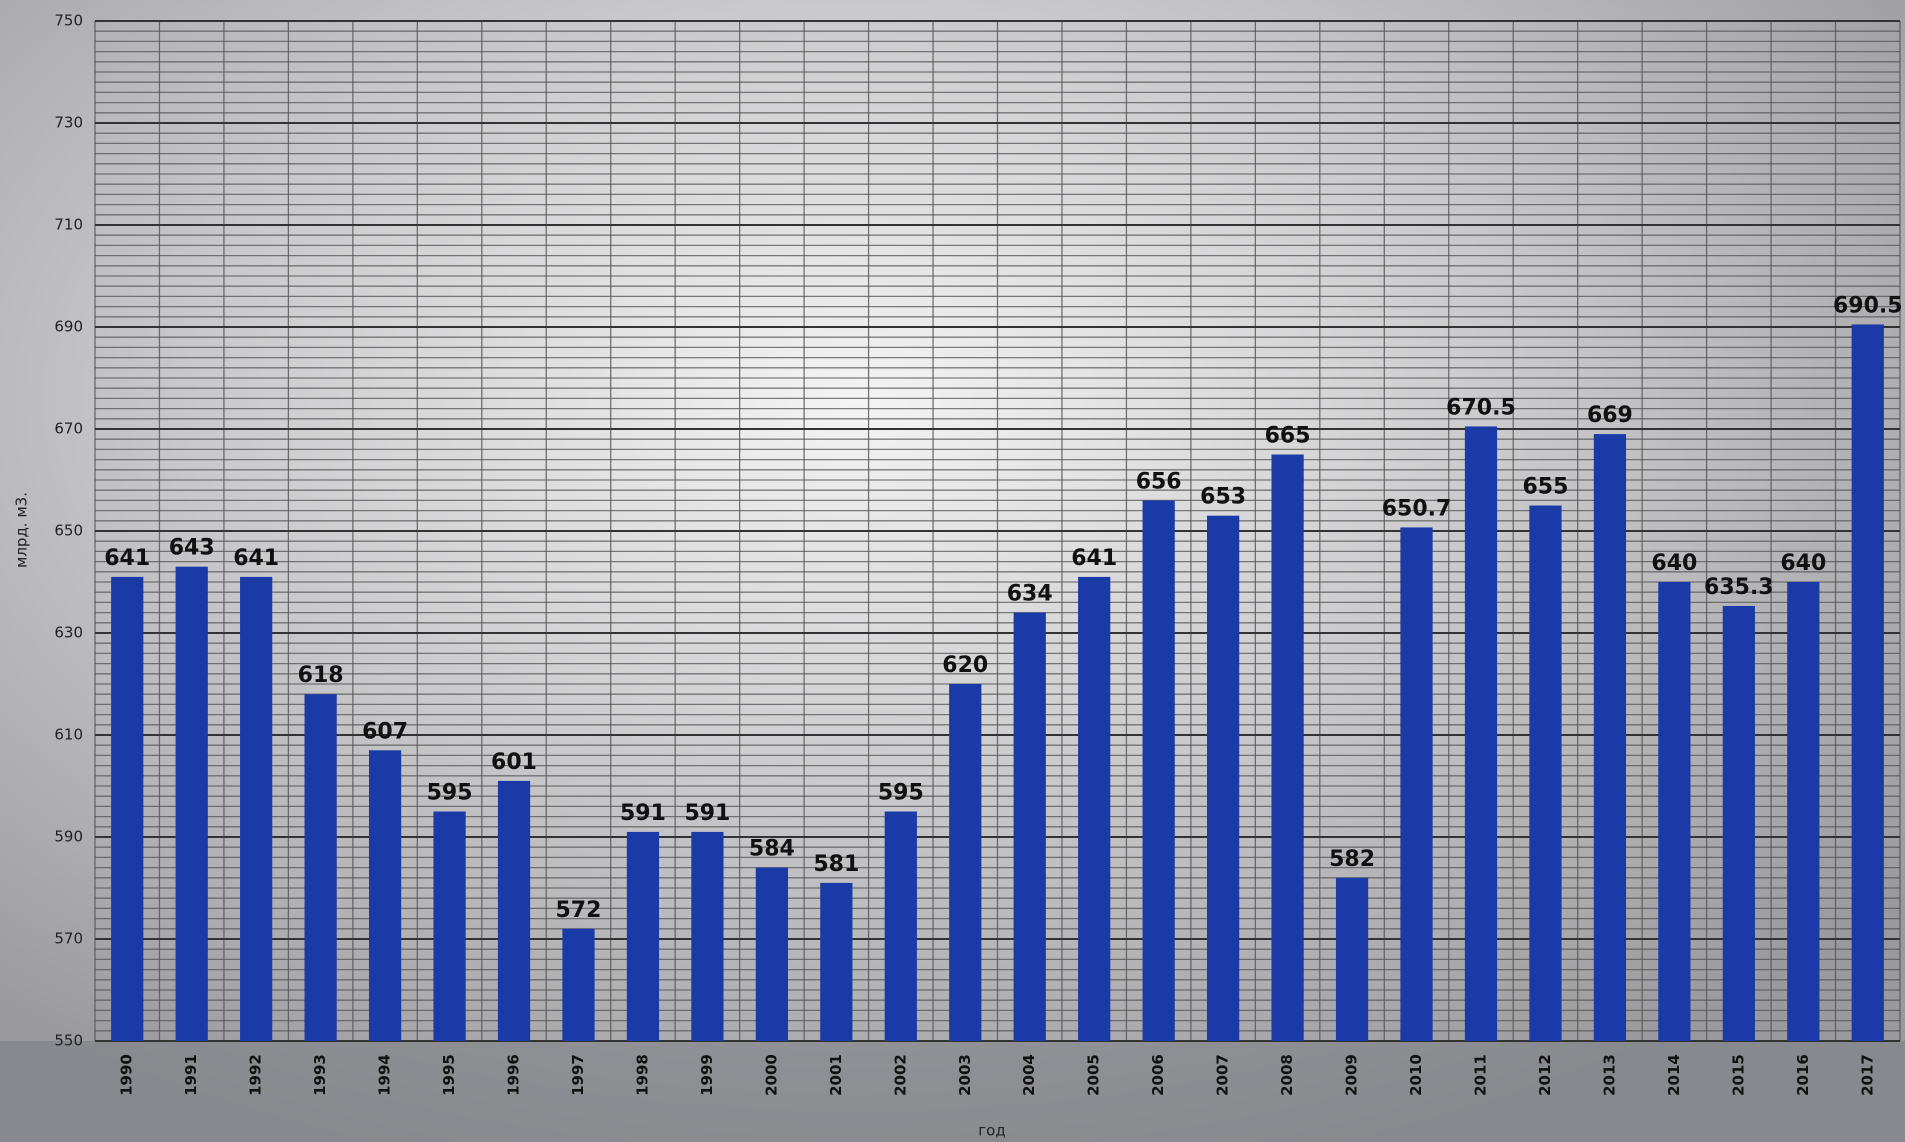  Describe the element at coordinates (771, 1075) in the screenshot. I see `x-tick-label: 2000` at that location.